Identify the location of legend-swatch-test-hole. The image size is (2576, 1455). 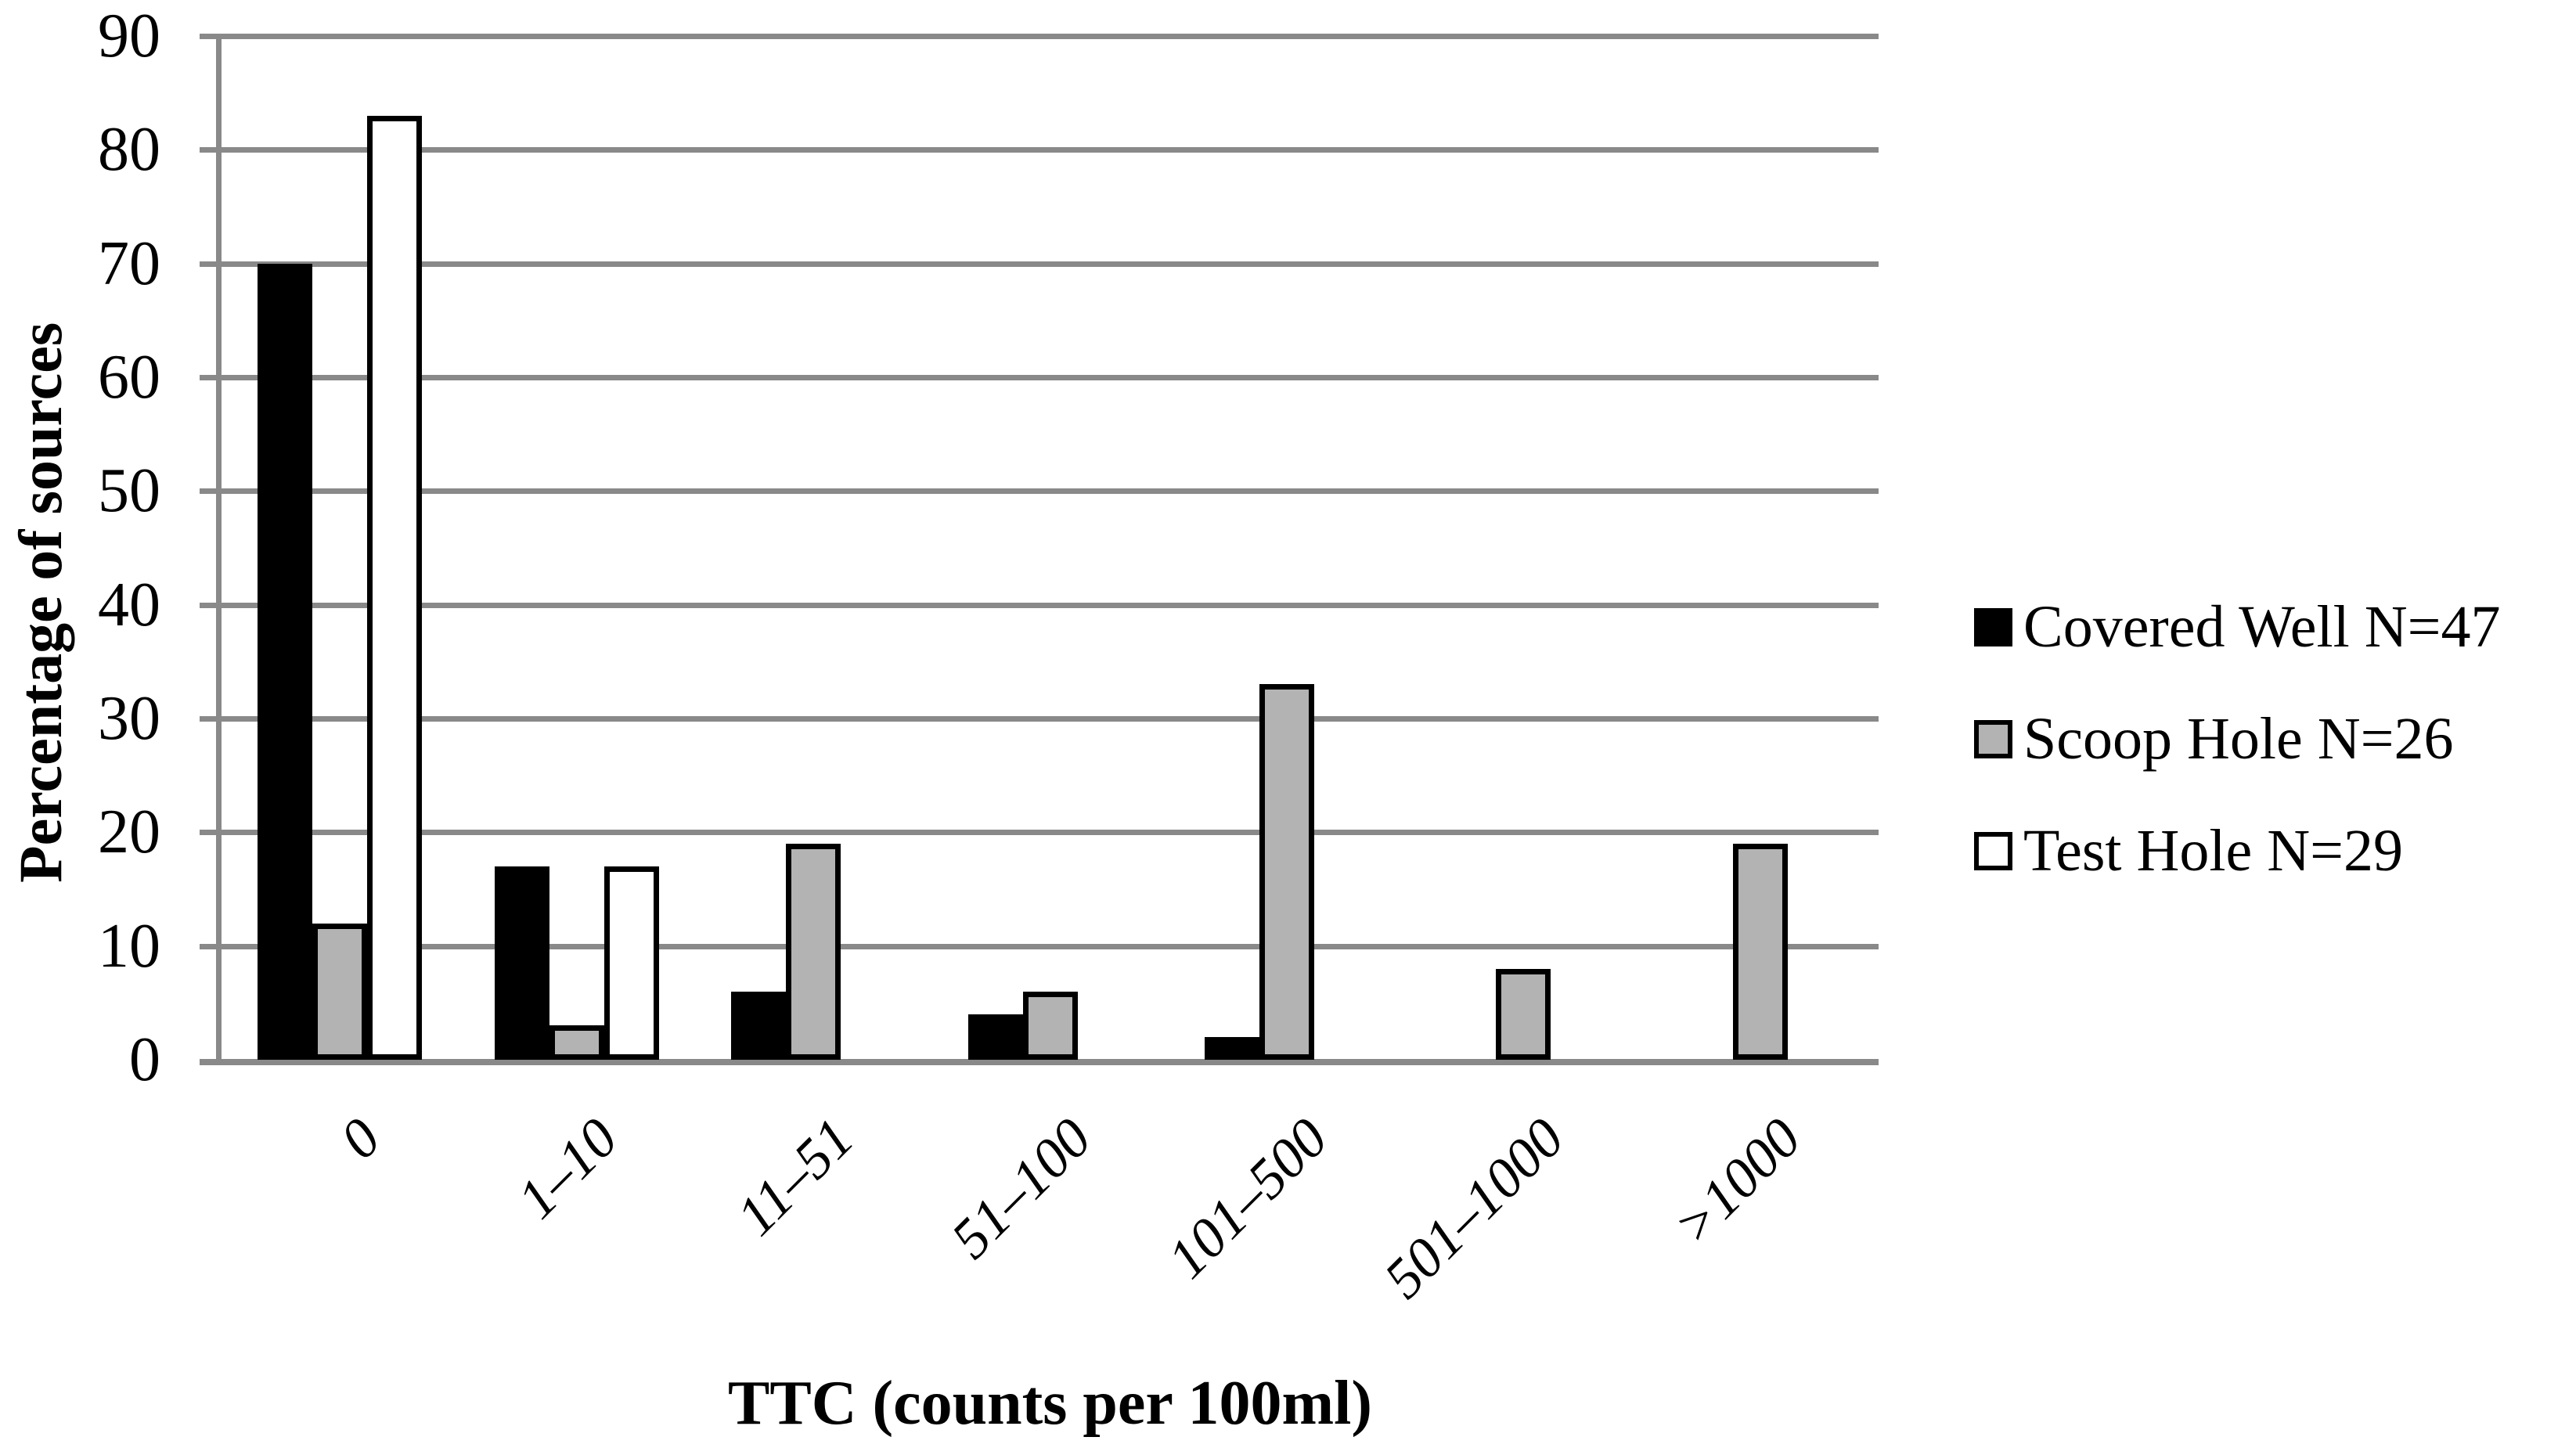
(1993, 850).